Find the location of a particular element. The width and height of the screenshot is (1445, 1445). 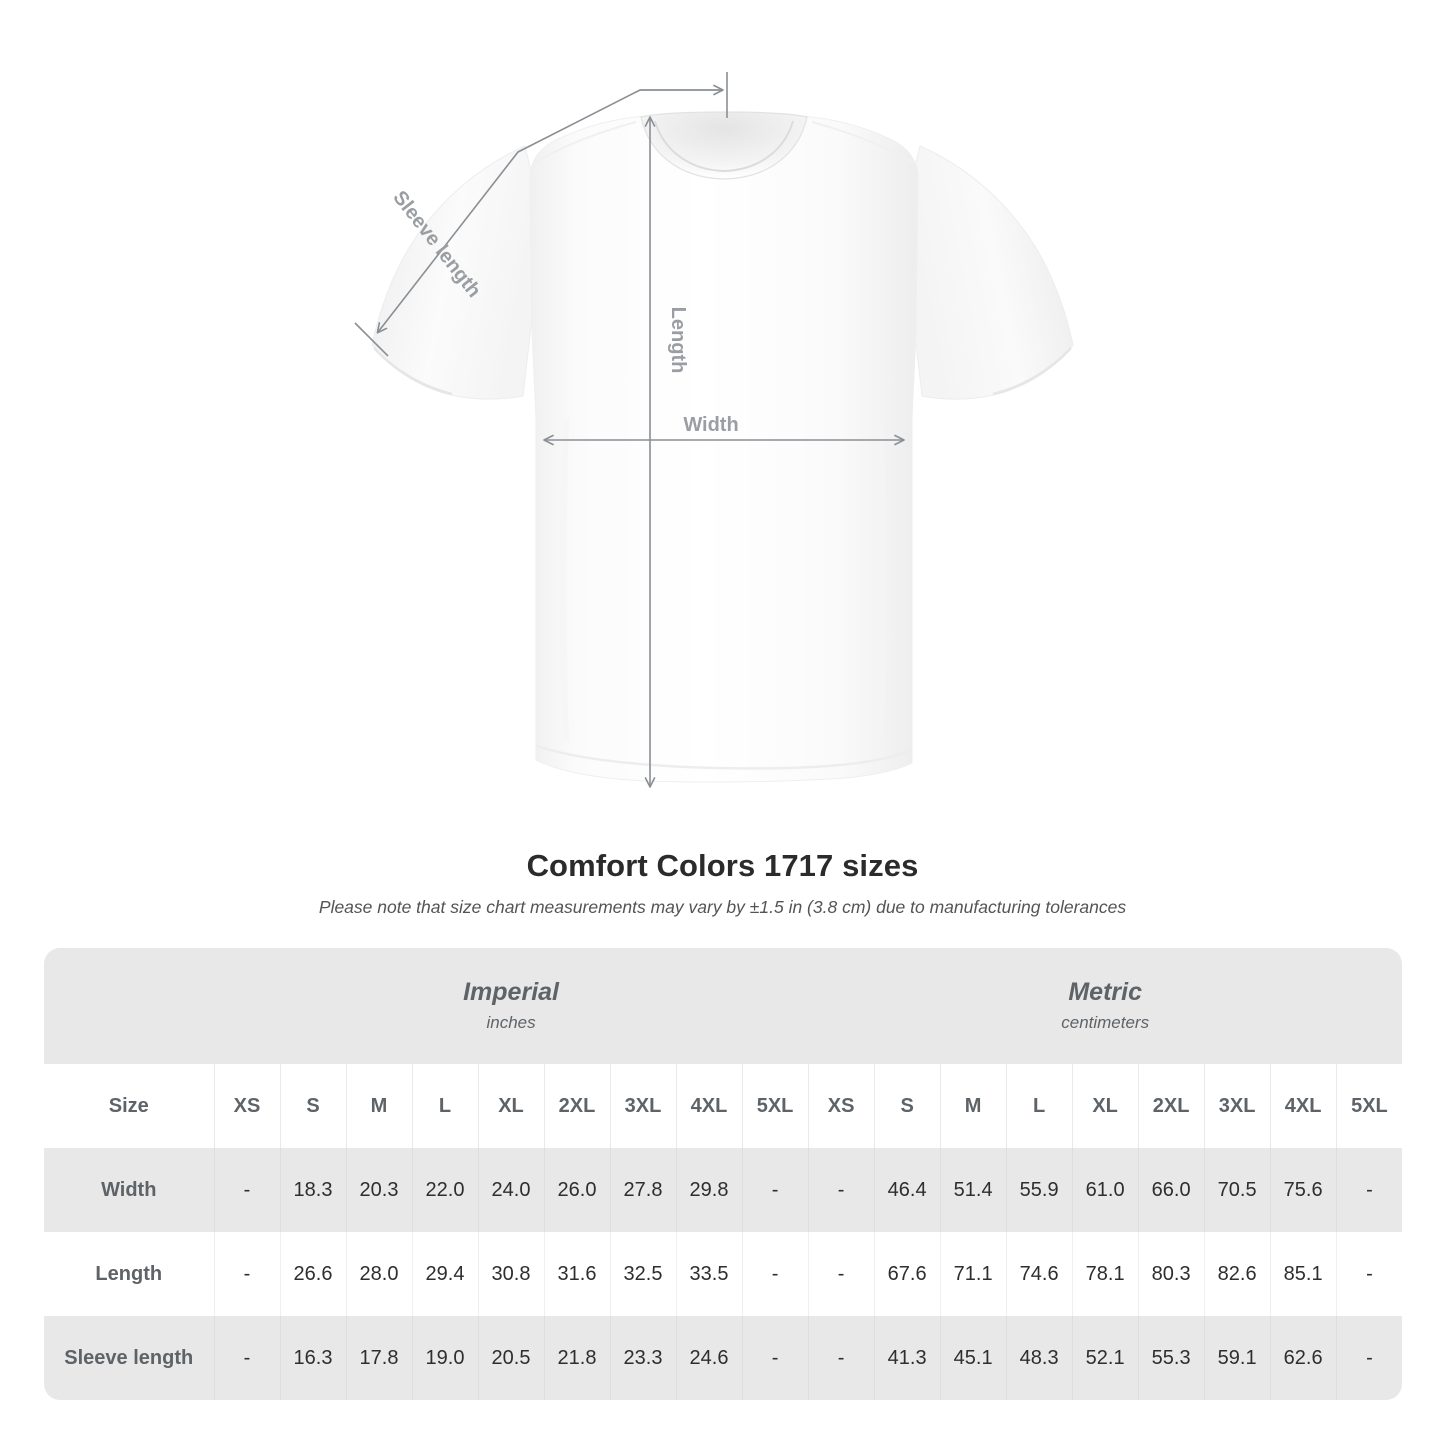

unit-band-metric: Metric centimeters is located at coordinates (1105, 1006).